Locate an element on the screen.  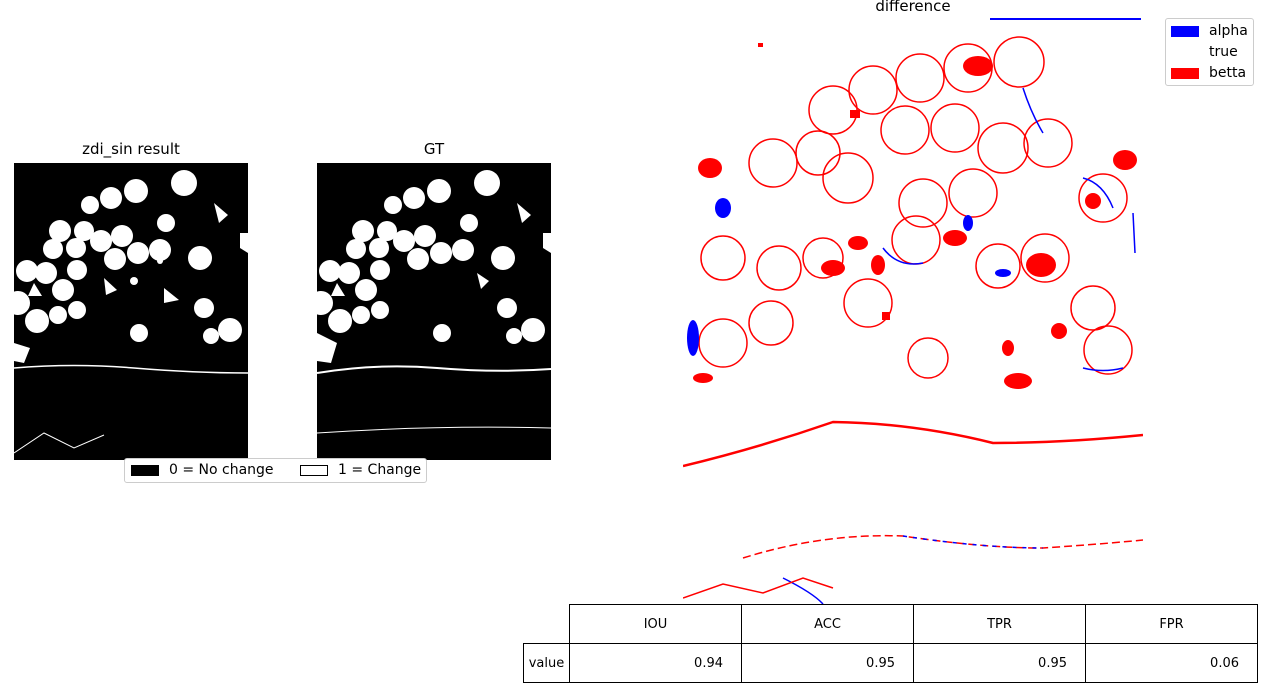
metrics-header-acc: ACC is located at coordinates (827, 624).